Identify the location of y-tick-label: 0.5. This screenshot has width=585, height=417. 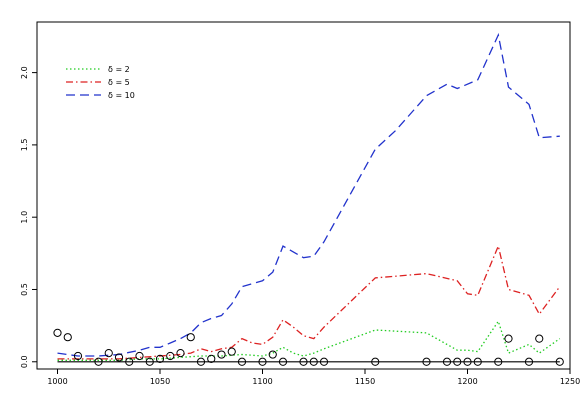
(24, 289).